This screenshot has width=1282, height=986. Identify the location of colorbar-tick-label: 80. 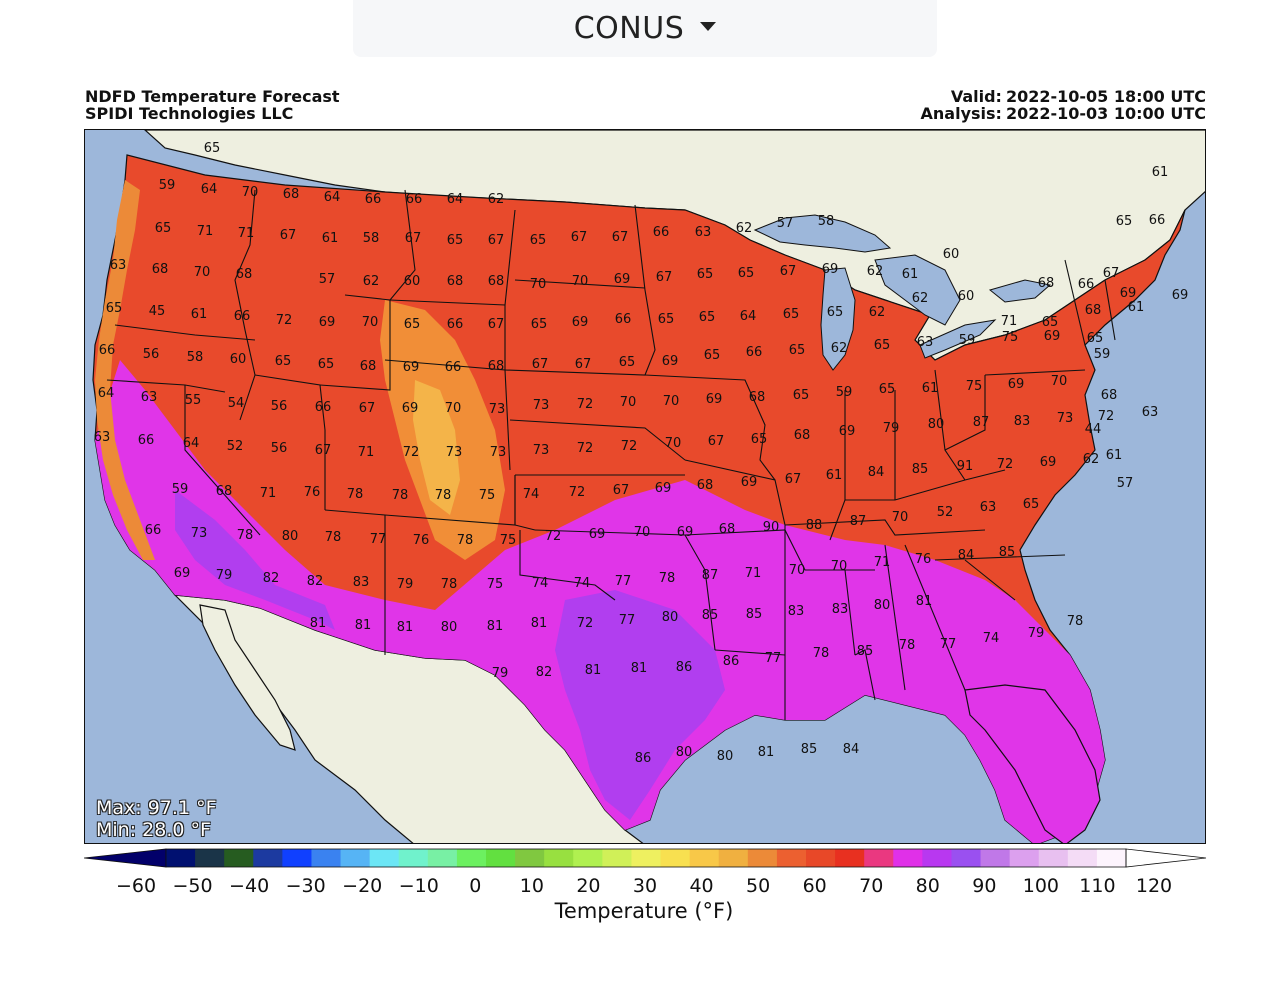
(927, 886).